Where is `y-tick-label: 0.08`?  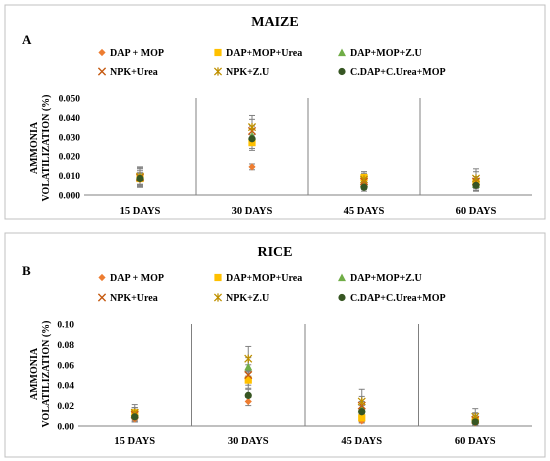 y-tick-label: 0.08 is located at coordinates (65, 346).